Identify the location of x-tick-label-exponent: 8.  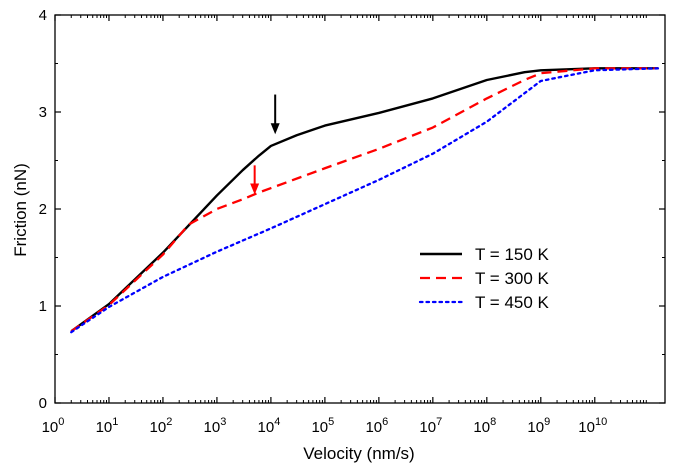
(493, 422).